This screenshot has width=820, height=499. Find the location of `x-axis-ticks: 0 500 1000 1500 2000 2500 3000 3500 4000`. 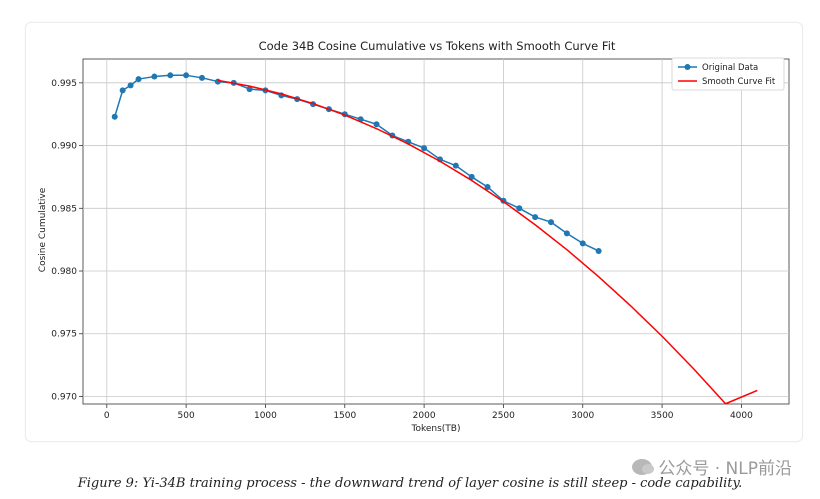

x-axis-ticks: 0 500 1000 1500 2000 2500 3000 3500 4000 is located at coordinates (428, 412).